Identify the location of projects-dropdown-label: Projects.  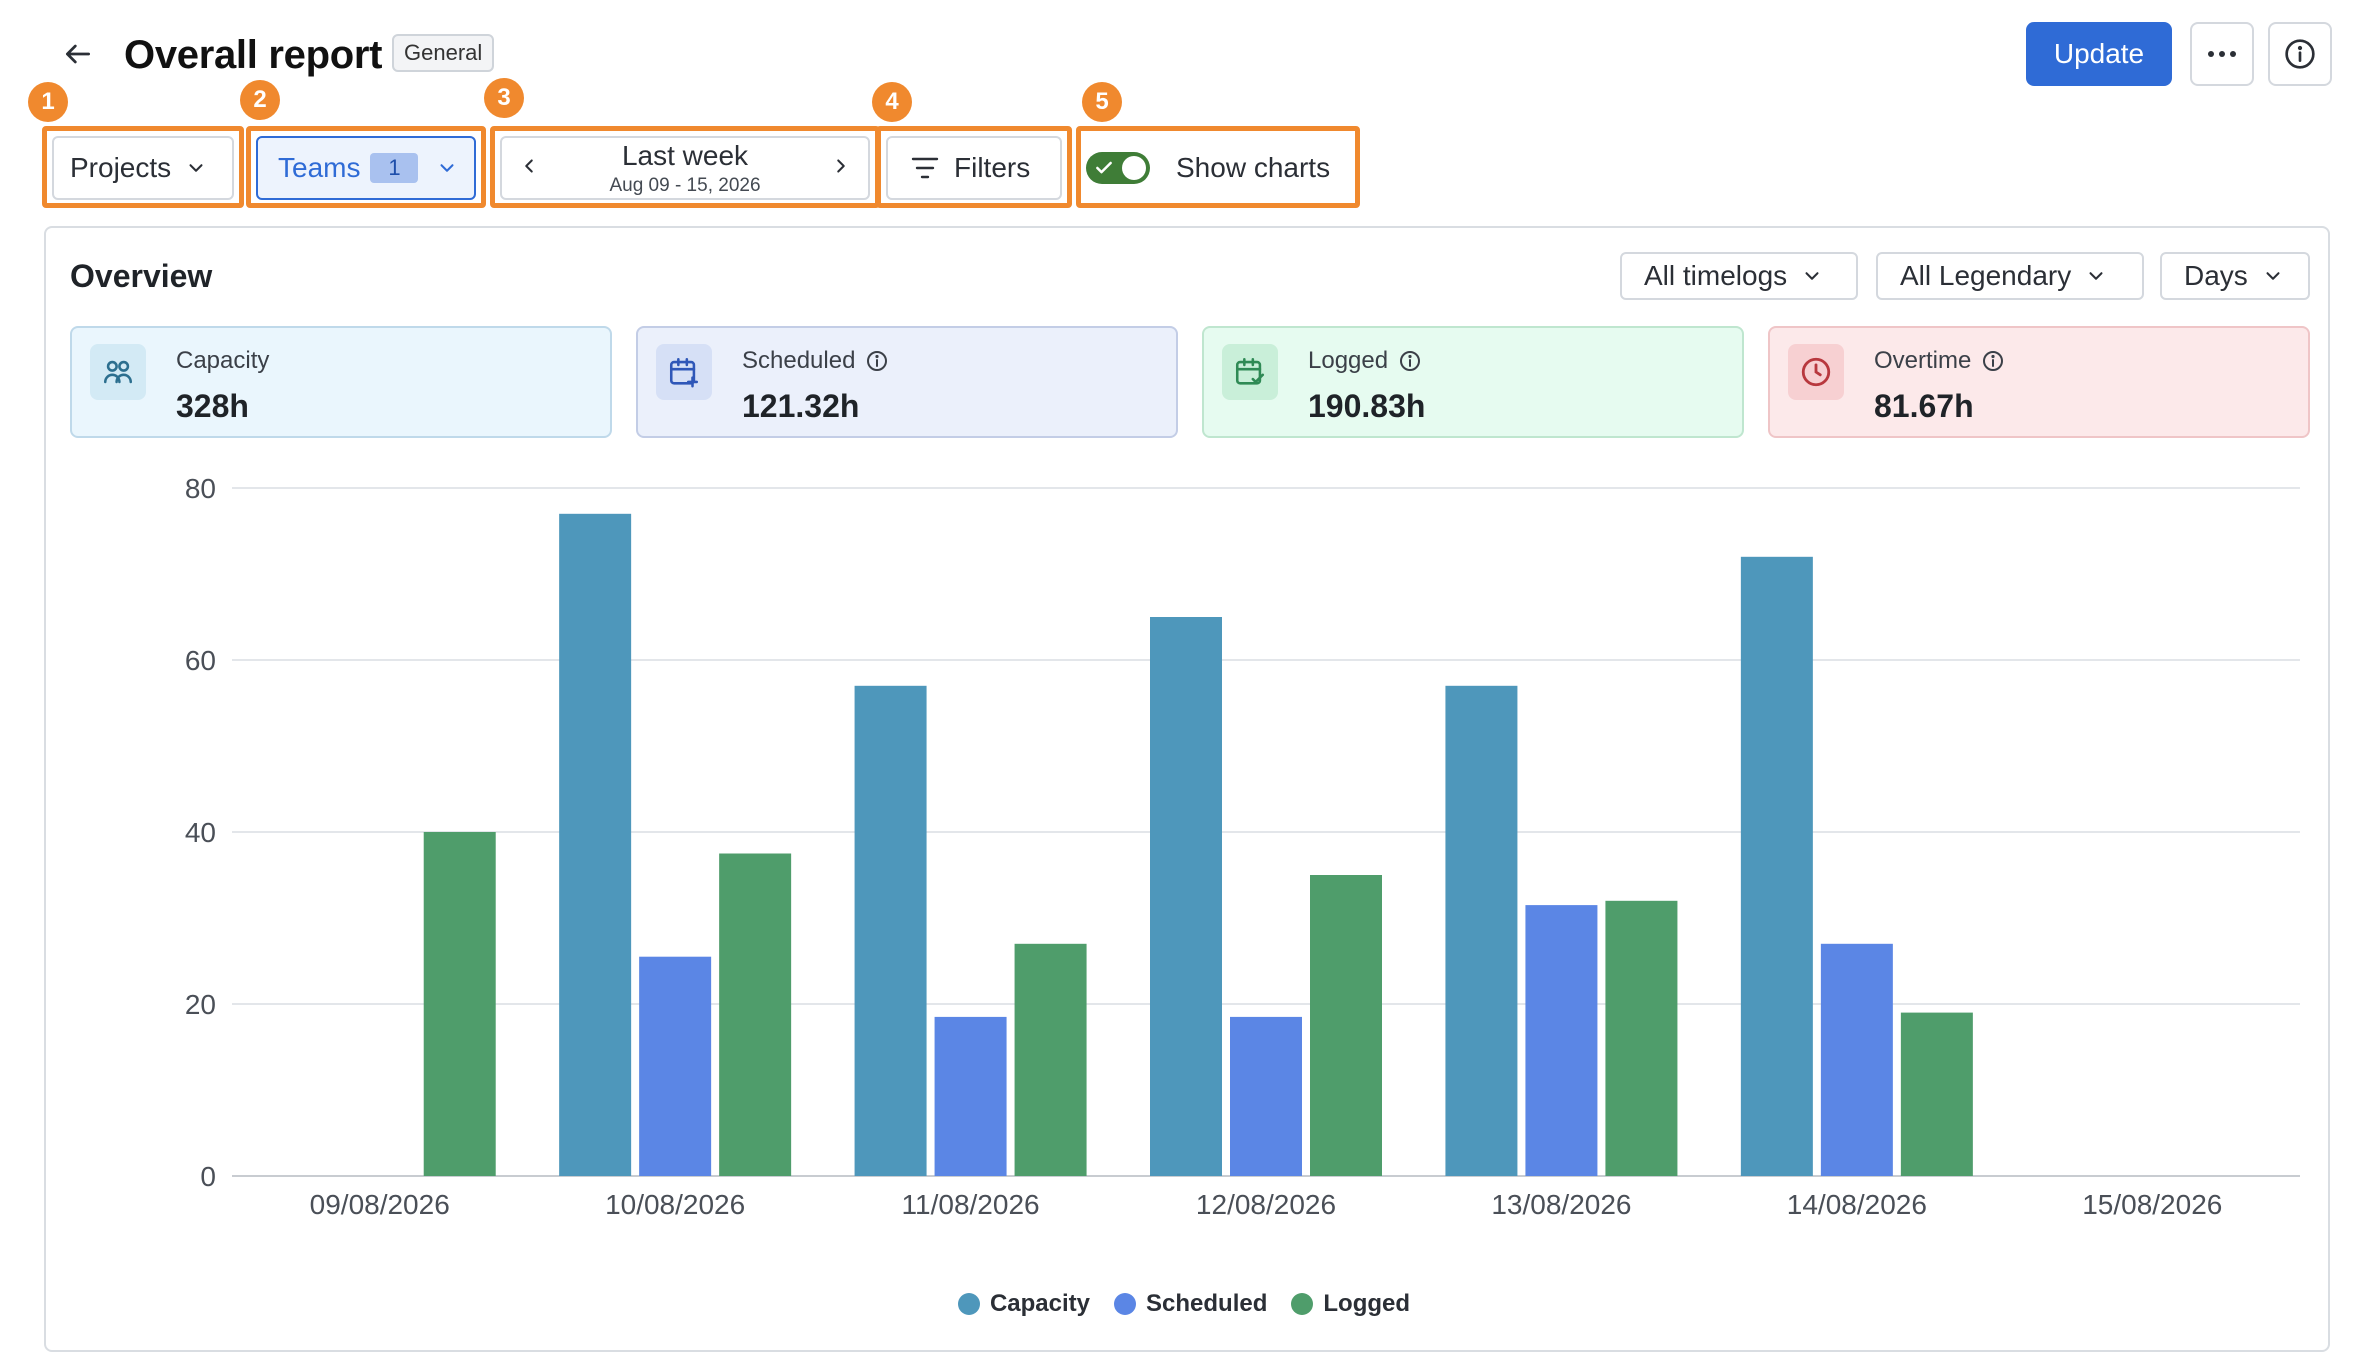
(121, 167).